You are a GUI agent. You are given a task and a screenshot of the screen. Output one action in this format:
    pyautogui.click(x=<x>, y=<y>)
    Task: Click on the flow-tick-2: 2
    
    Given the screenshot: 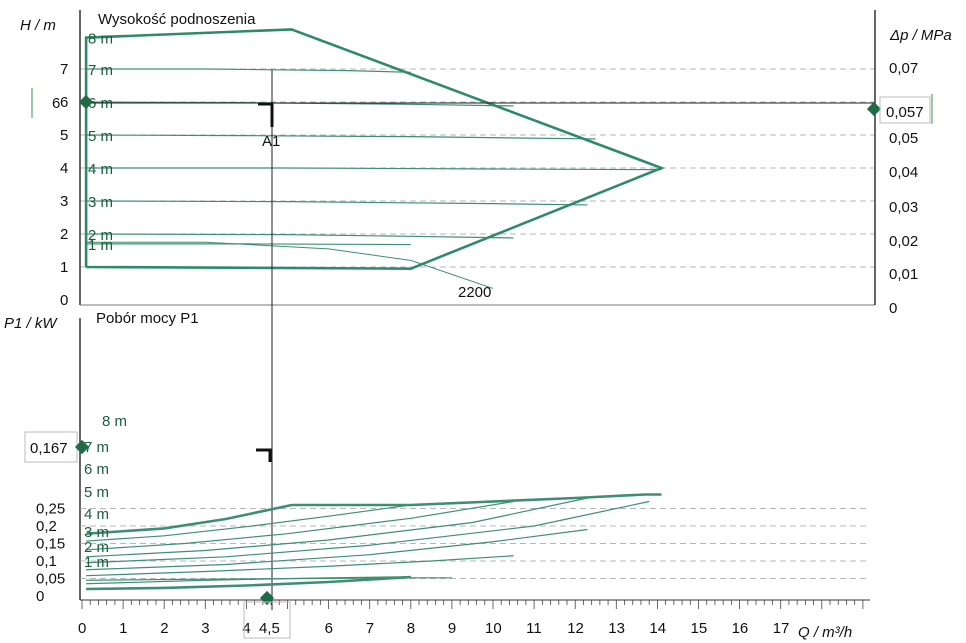 What is the action you would take?
    pyautogui.click(x=164, y=628)
    